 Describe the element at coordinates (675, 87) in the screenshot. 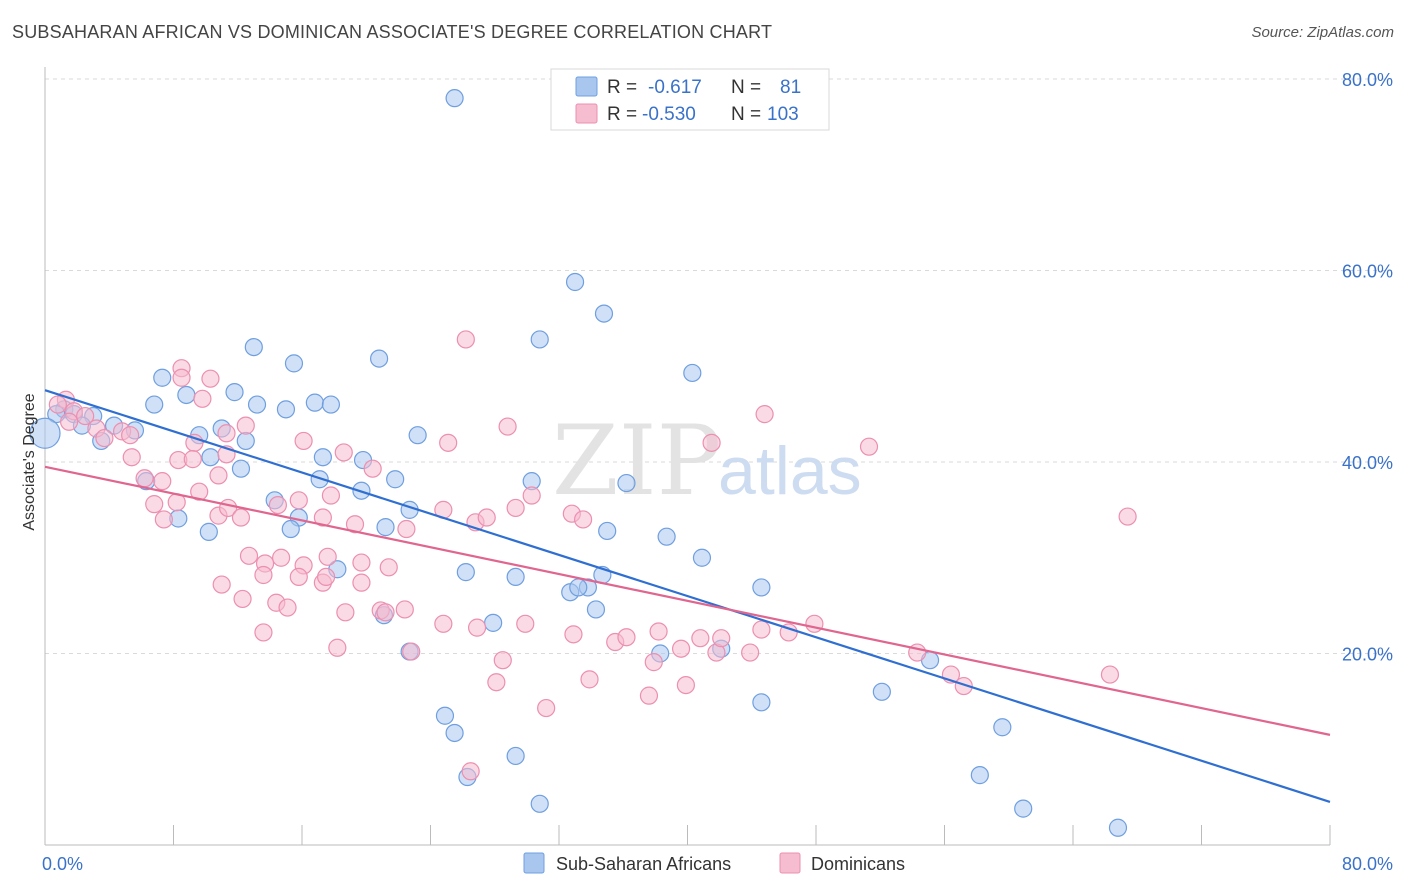

I see `legend-r-value-1: -0.617` at that location.